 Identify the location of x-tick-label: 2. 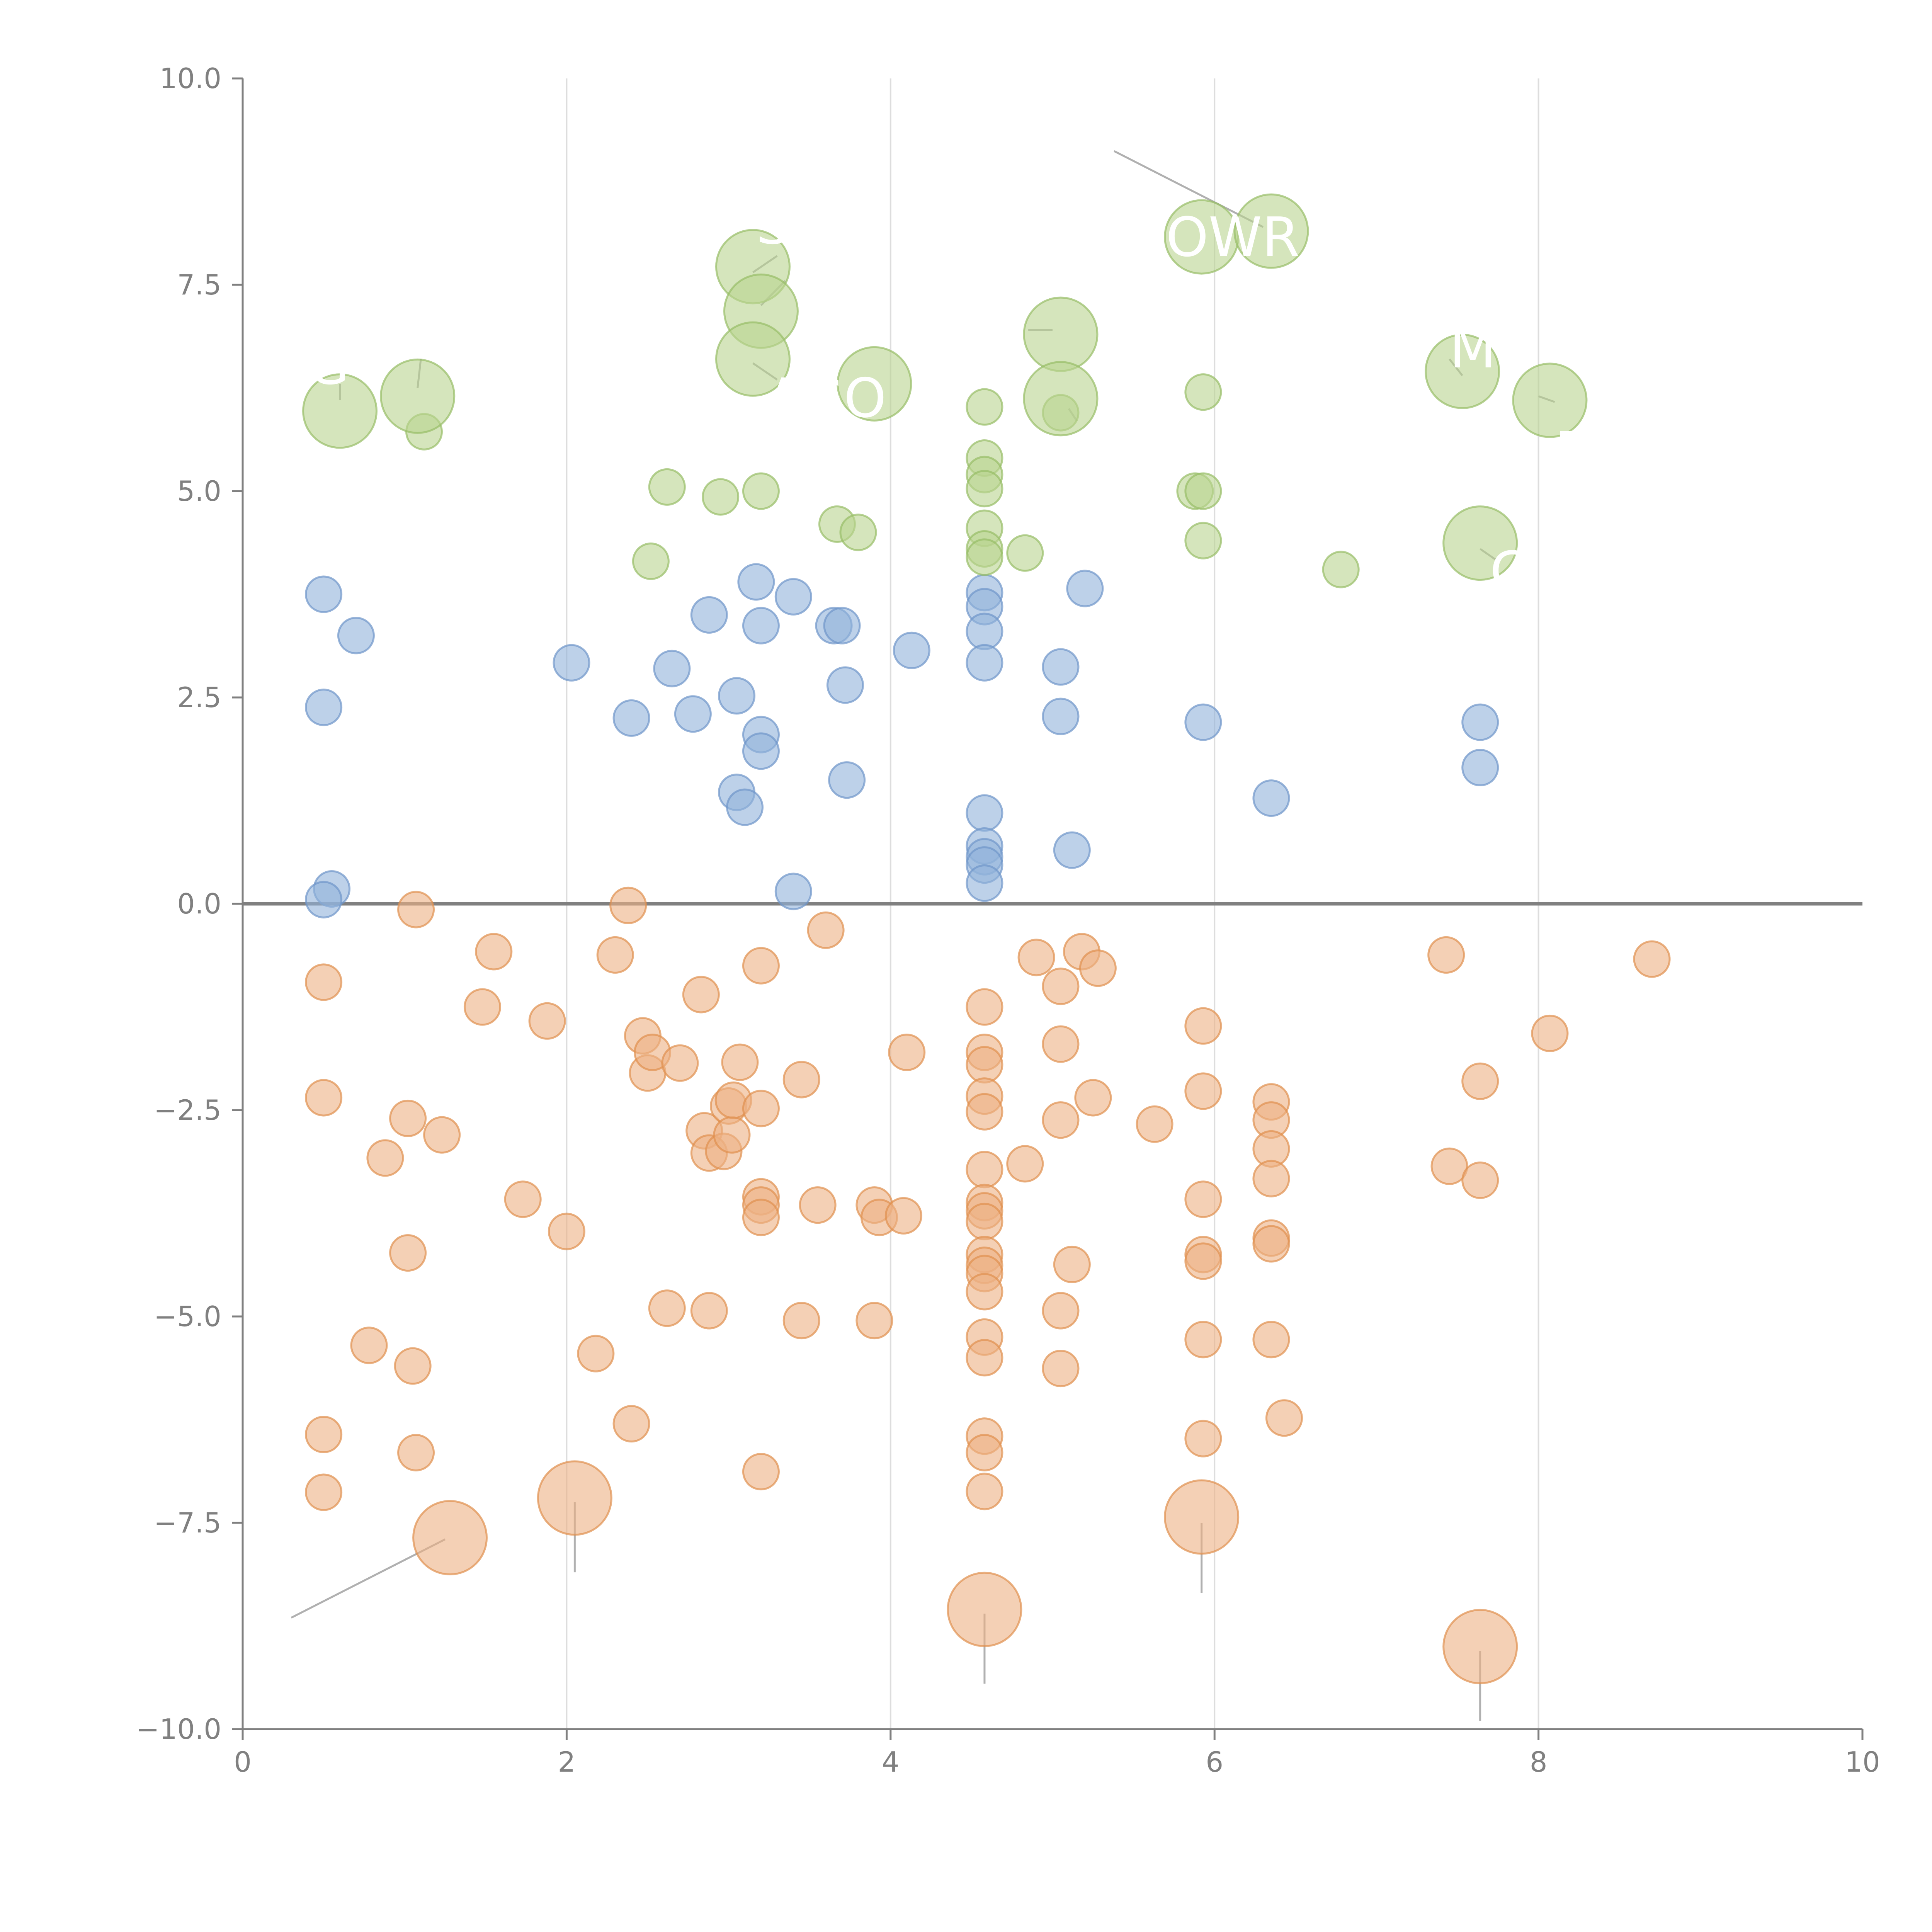
(567, 1762).